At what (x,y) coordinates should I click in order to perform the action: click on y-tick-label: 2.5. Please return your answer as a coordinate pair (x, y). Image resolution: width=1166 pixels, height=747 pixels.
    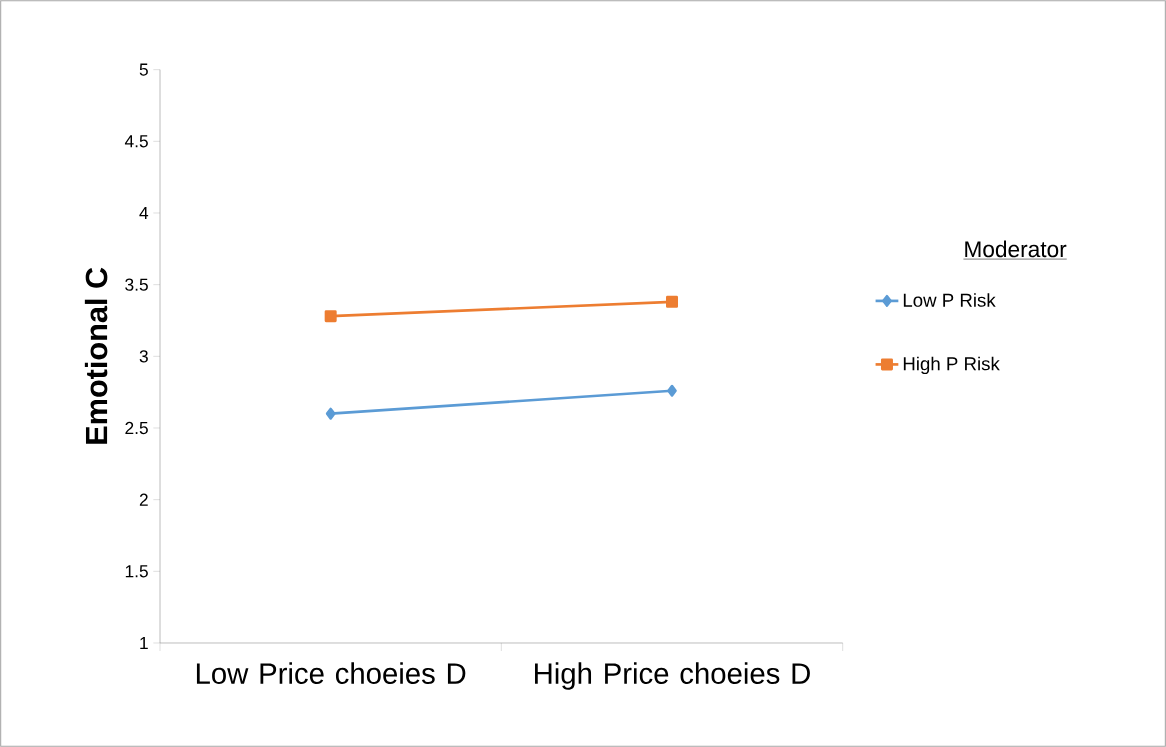
    Looking at the image, I should click on (136, 428).